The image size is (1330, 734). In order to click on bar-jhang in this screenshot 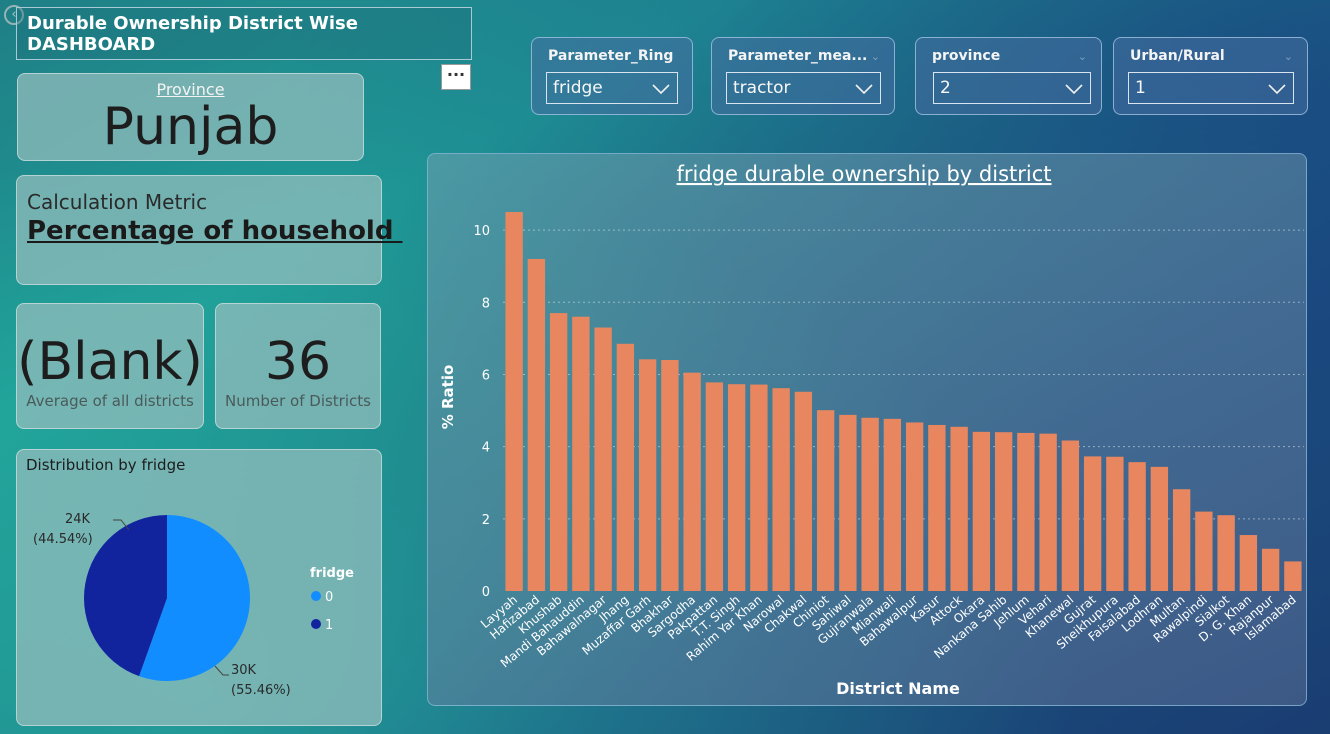, I will do `click(625, 467)`.